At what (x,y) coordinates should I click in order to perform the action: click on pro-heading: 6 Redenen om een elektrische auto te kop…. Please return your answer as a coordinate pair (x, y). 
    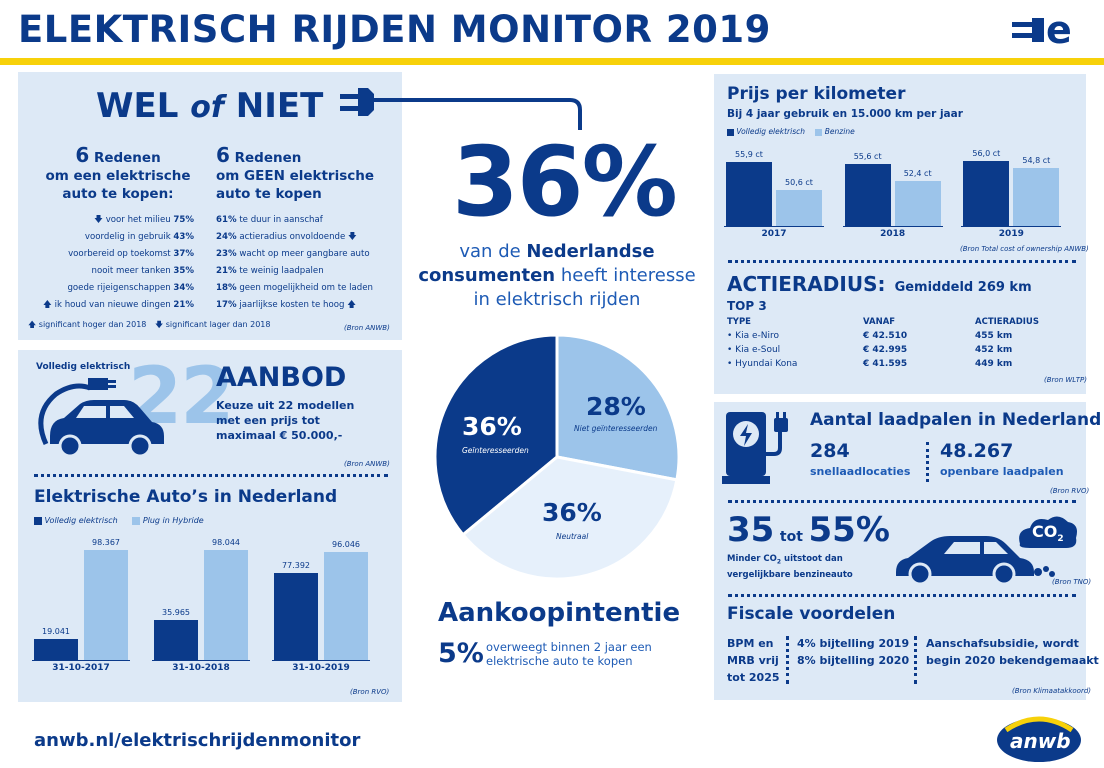
    Looking at the image, I should click on (118, 172).